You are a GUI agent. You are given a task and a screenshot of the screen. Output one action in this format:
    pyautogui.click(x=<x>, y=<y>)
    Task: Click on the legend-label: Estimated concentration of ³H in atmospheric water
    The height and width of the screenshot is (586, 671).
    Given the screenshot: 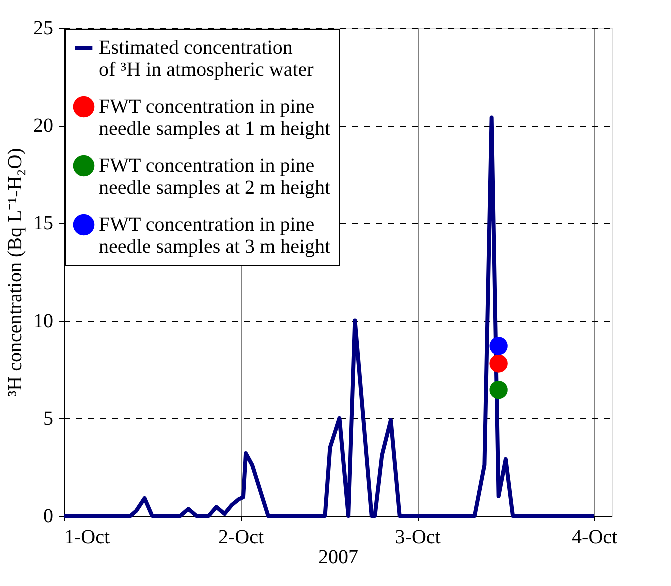 What is the action you would take?
    pyautogui.click(x=206, y=59)
    